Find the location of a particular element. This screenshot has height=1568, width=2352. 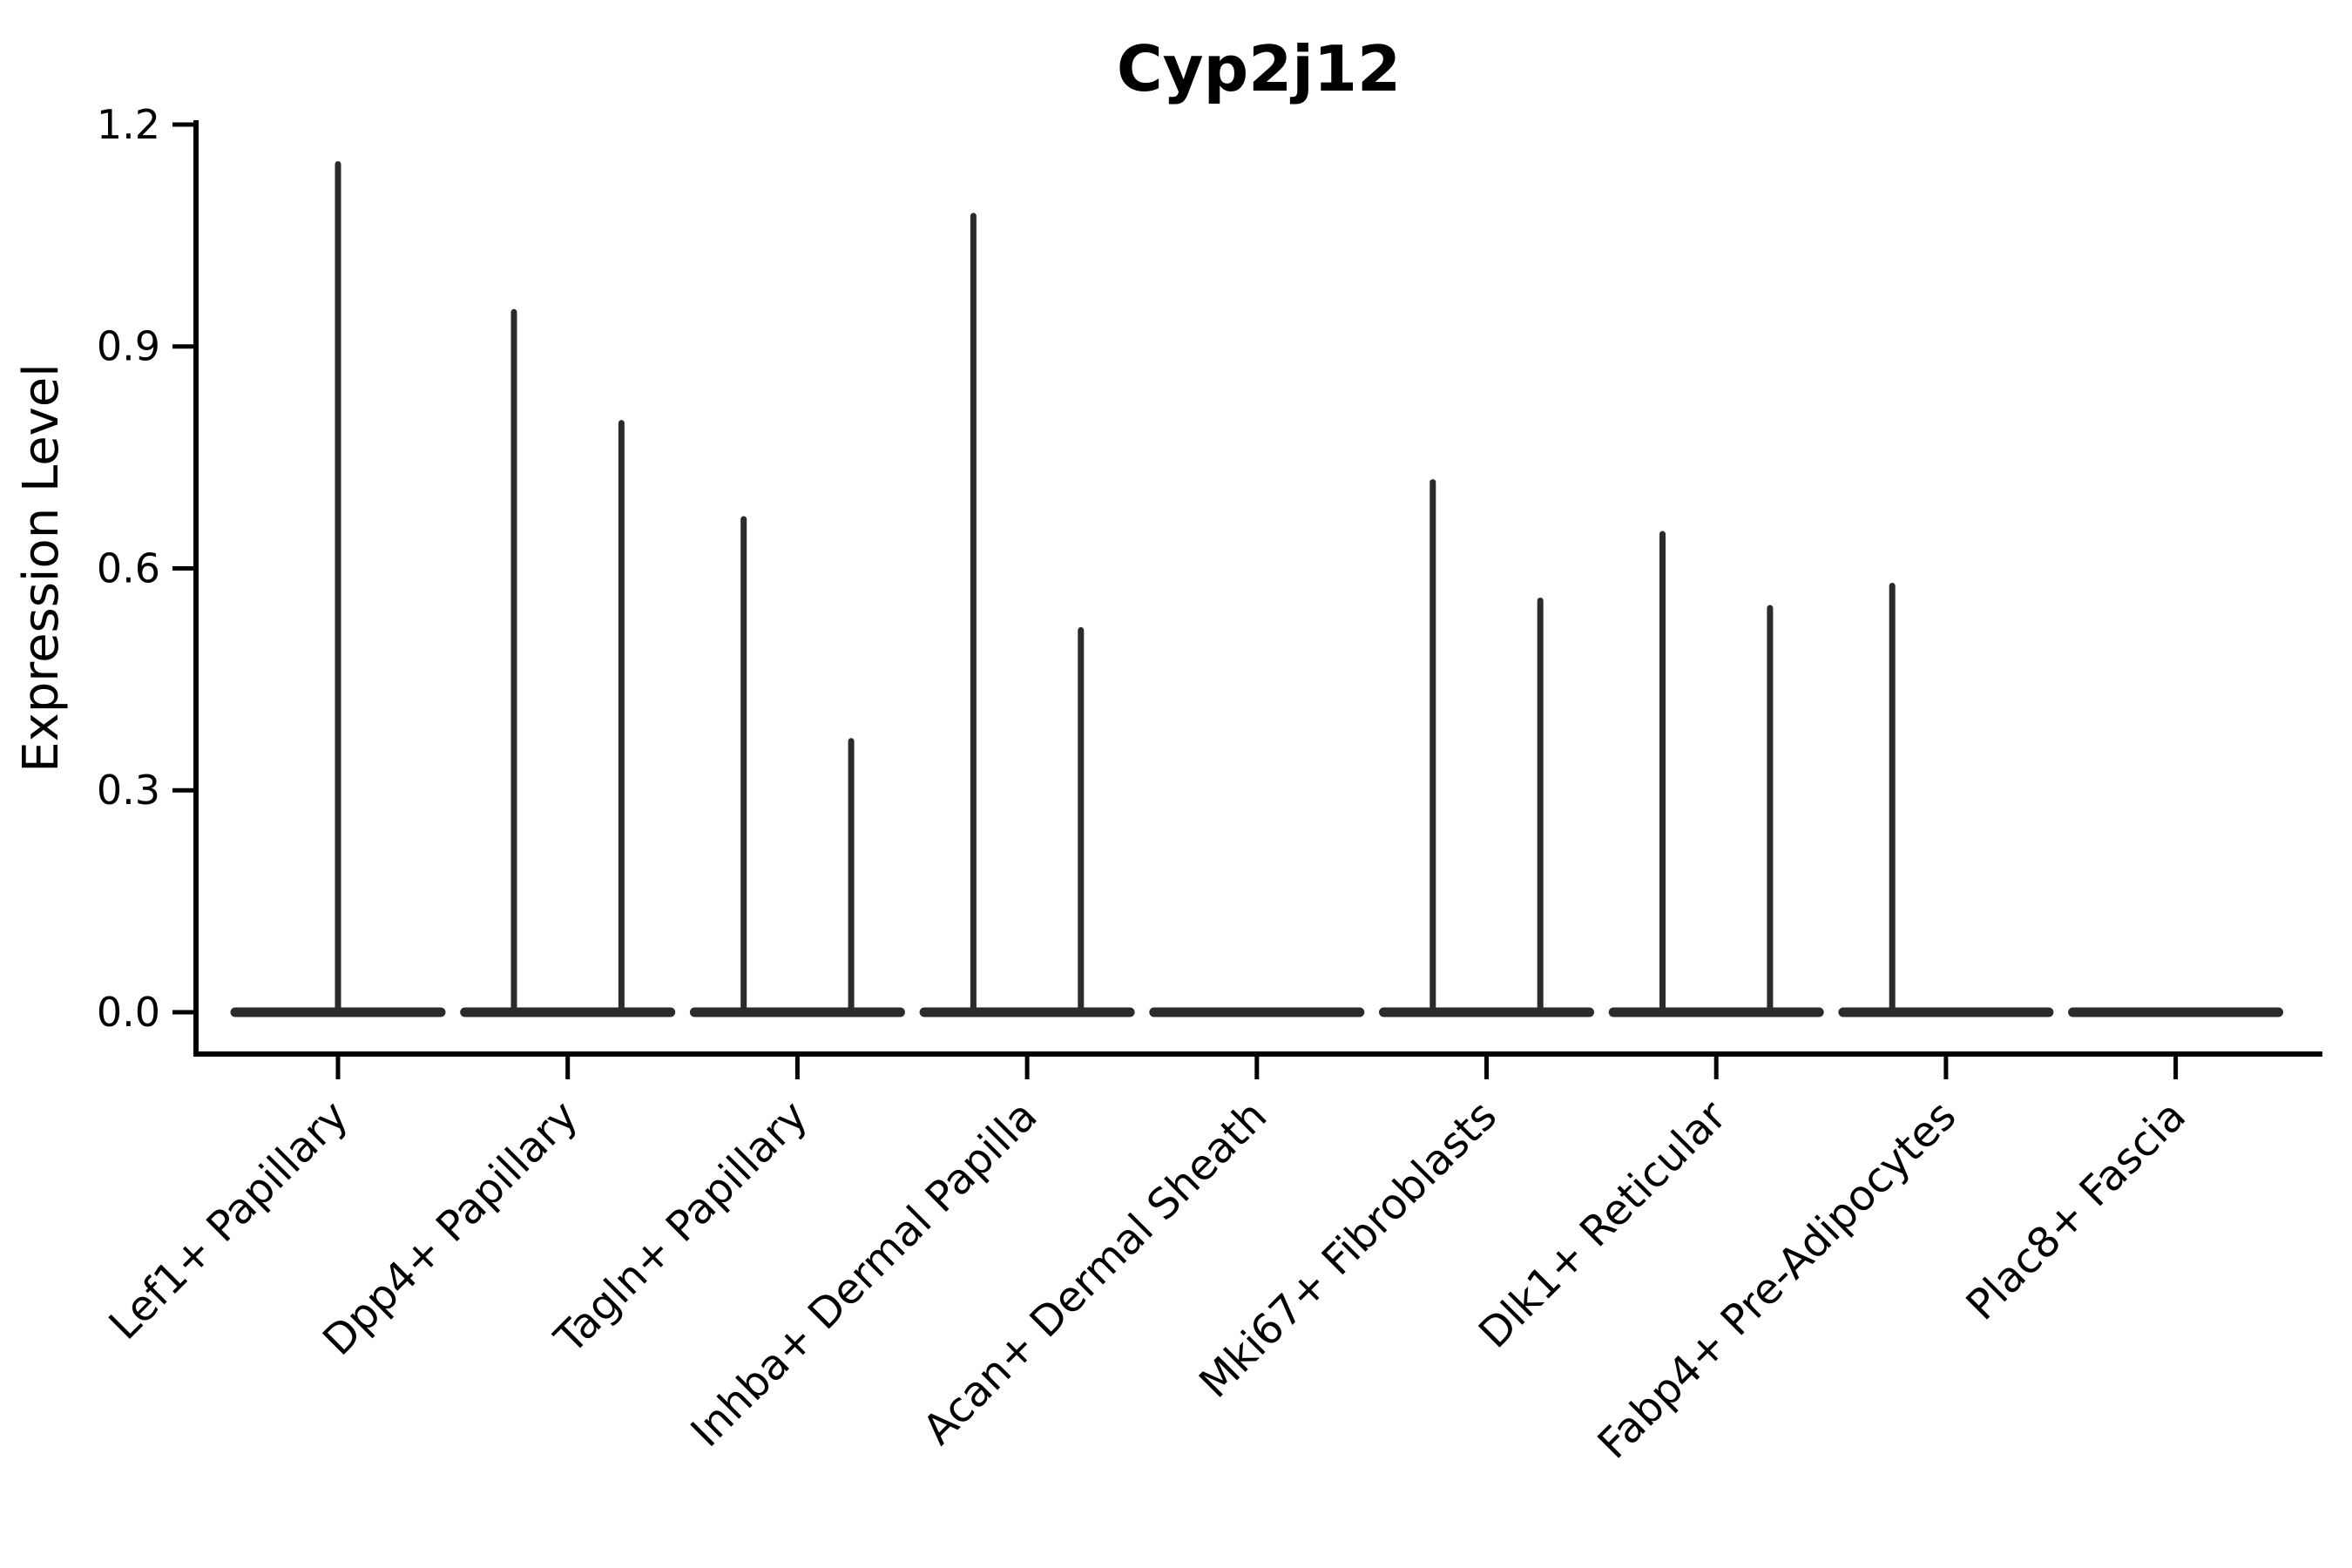

x-tick-label: Dlk1+ Reticular is located at coordinates (1603, 1225).